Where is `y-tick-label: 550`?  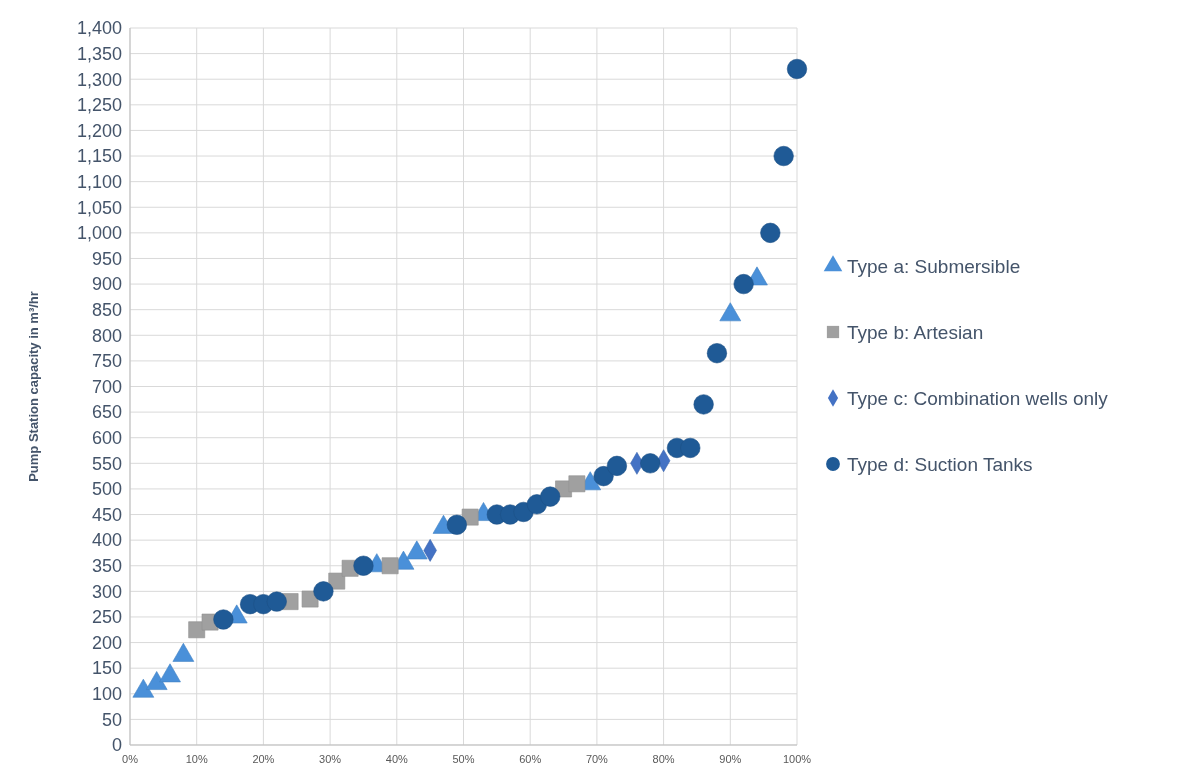 y-tick-label: 550 is located at coordinates (106, 463).